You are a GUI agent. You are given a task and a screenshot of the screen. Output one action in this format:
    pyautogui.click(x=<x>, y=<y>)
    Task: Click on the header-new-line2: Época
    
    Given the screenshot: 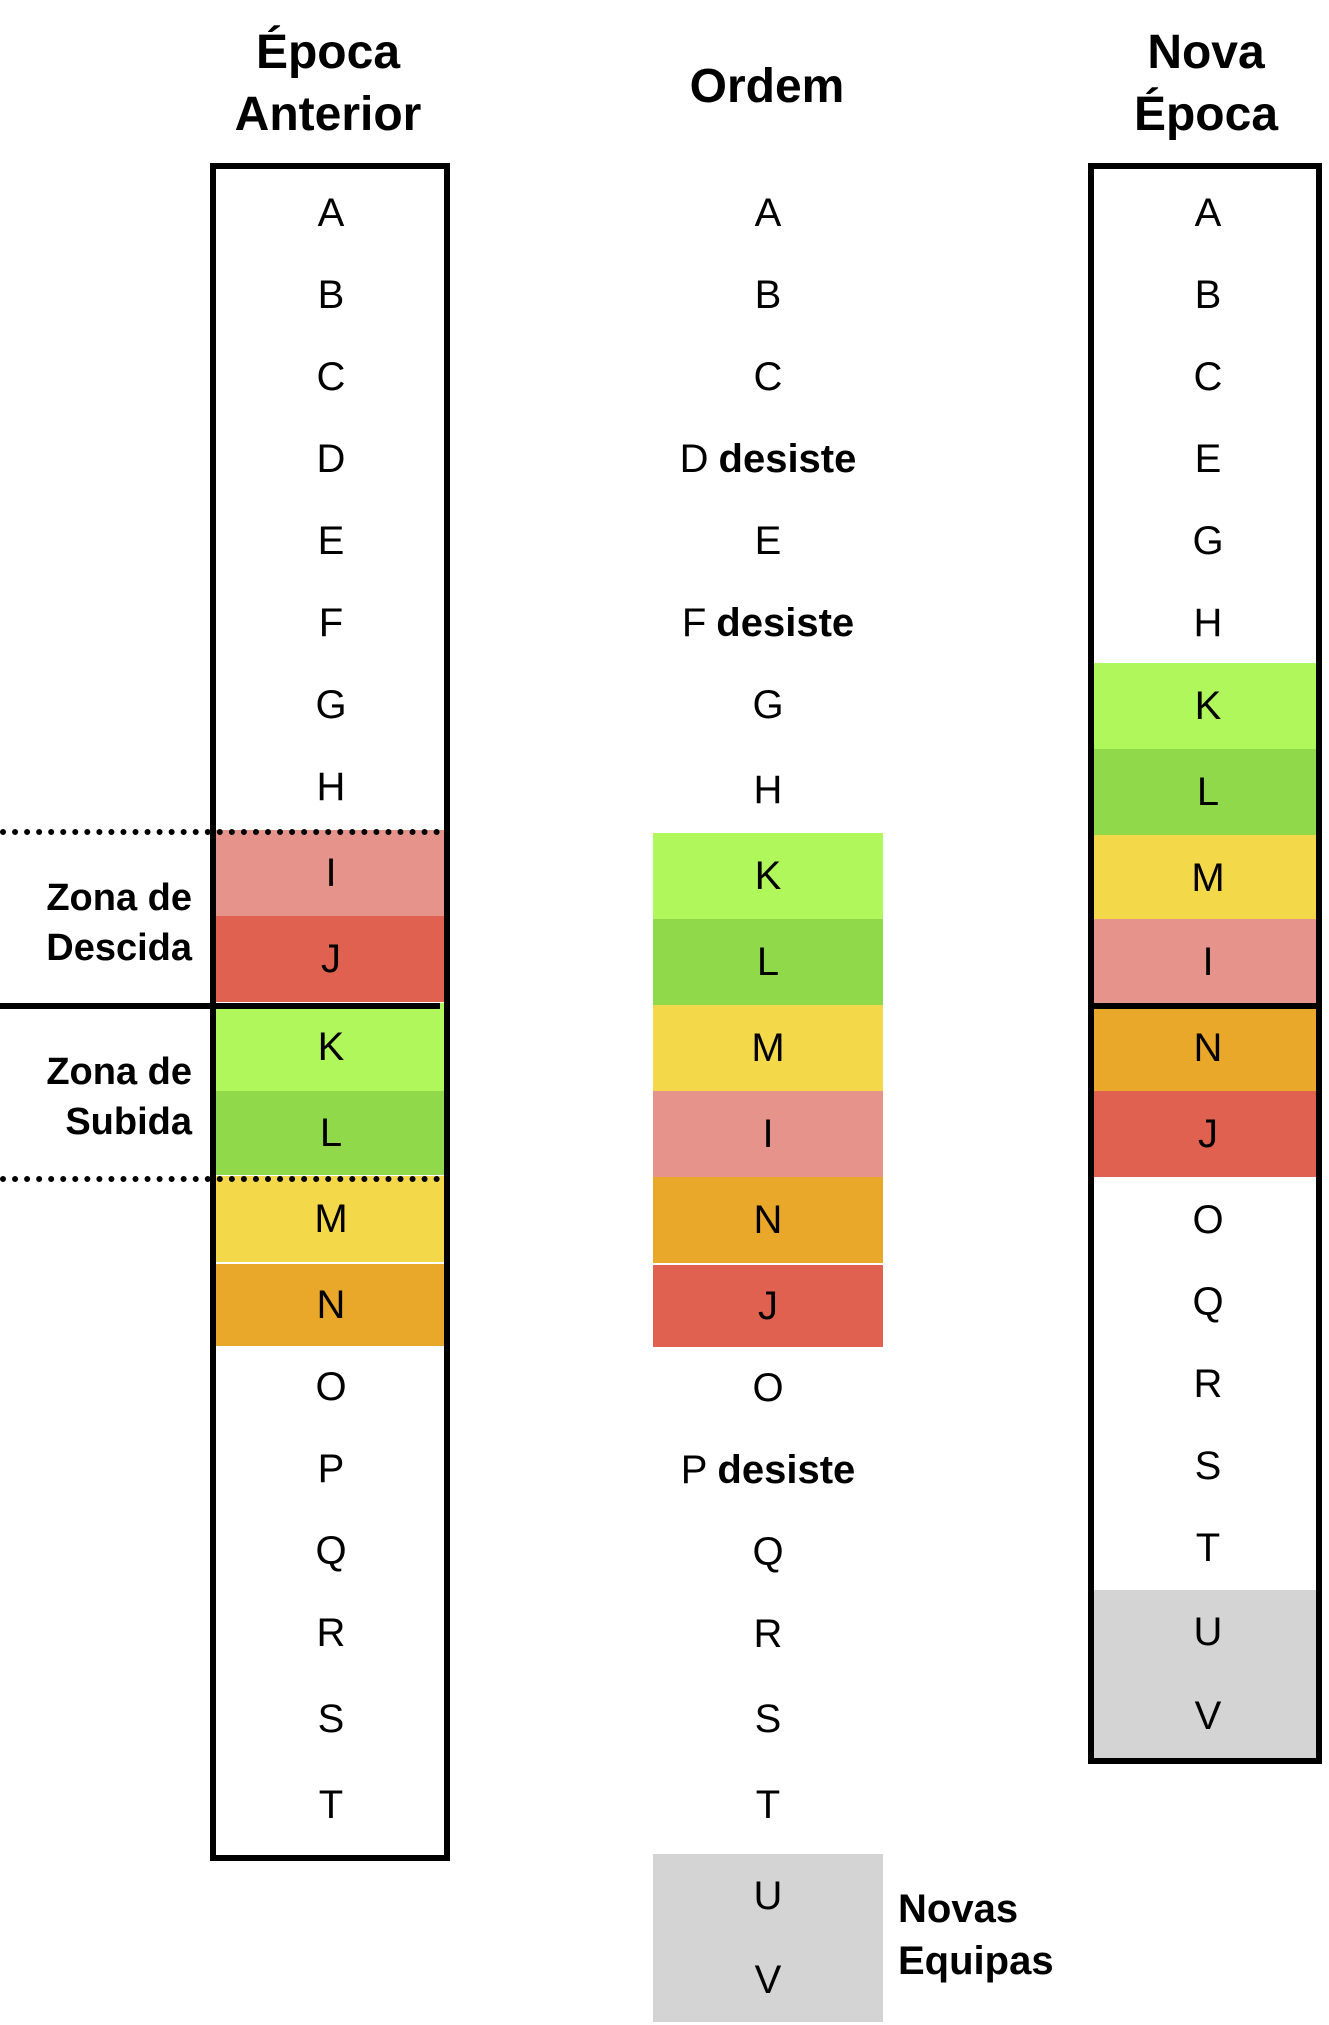 What is the action you would take?
    pyautogui.click(x=1206, y=114)
    